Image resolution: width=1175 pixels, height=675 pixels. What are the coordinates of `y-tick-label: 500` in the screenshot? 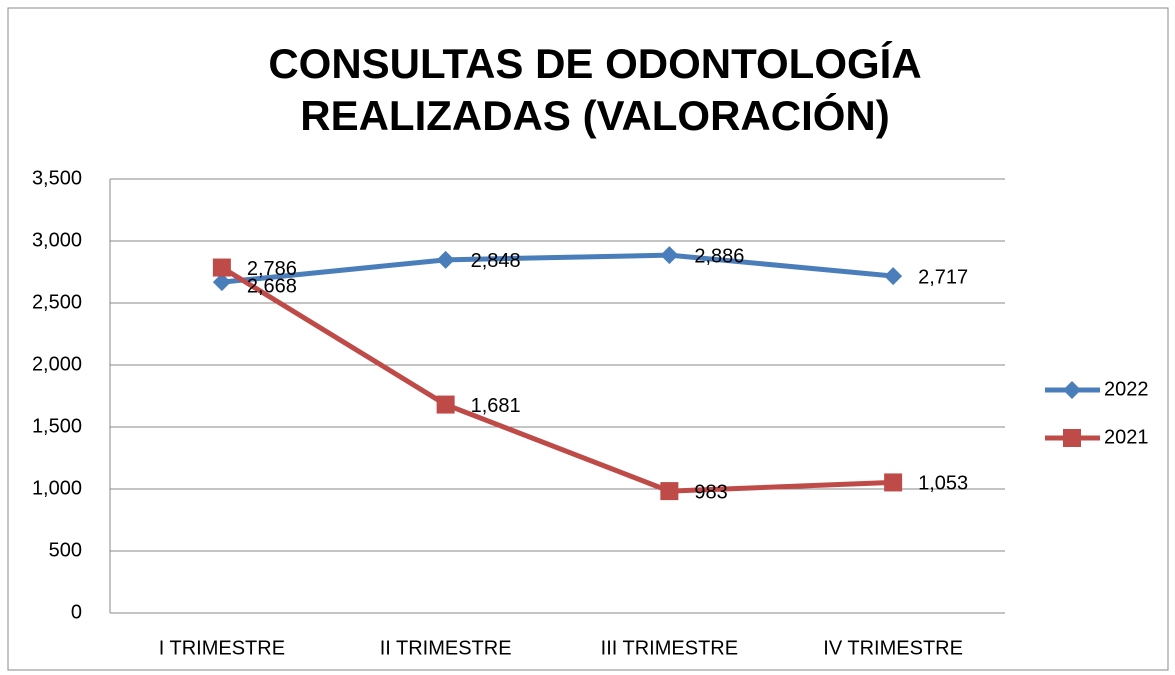 It's located at (65, 550).